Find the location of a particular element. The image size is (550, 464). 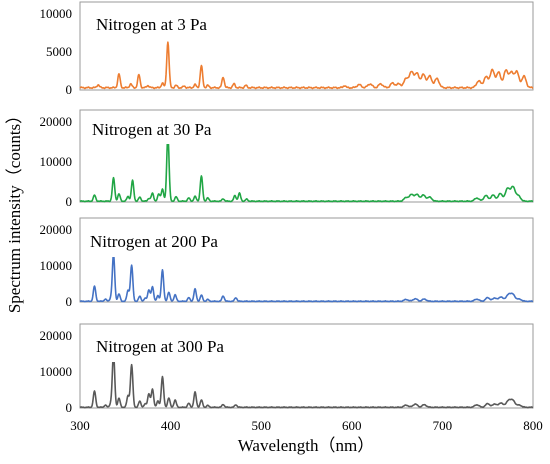

panel-title: Nitrogen at 30 Pa is located at coordinates (152, 129).